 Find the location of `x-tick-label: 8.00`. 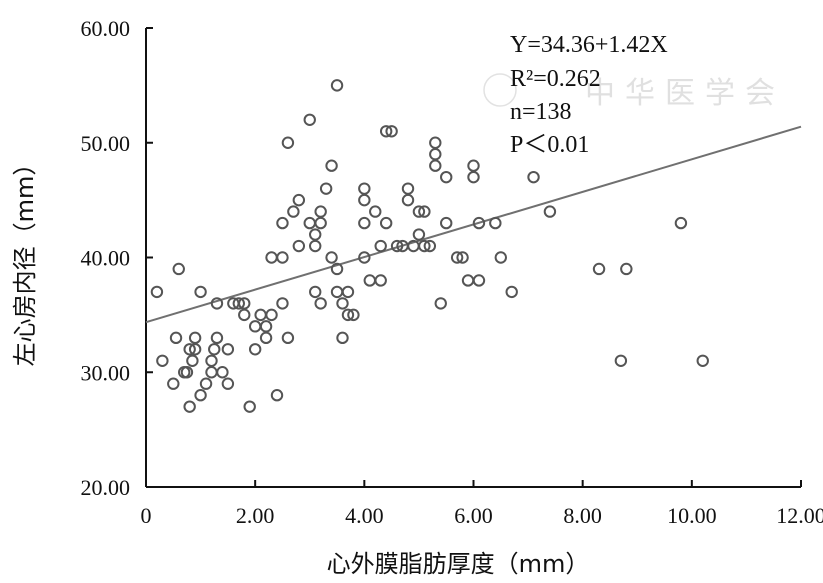

x-tick-label: 8.00 is located at coordinates (582, 515).